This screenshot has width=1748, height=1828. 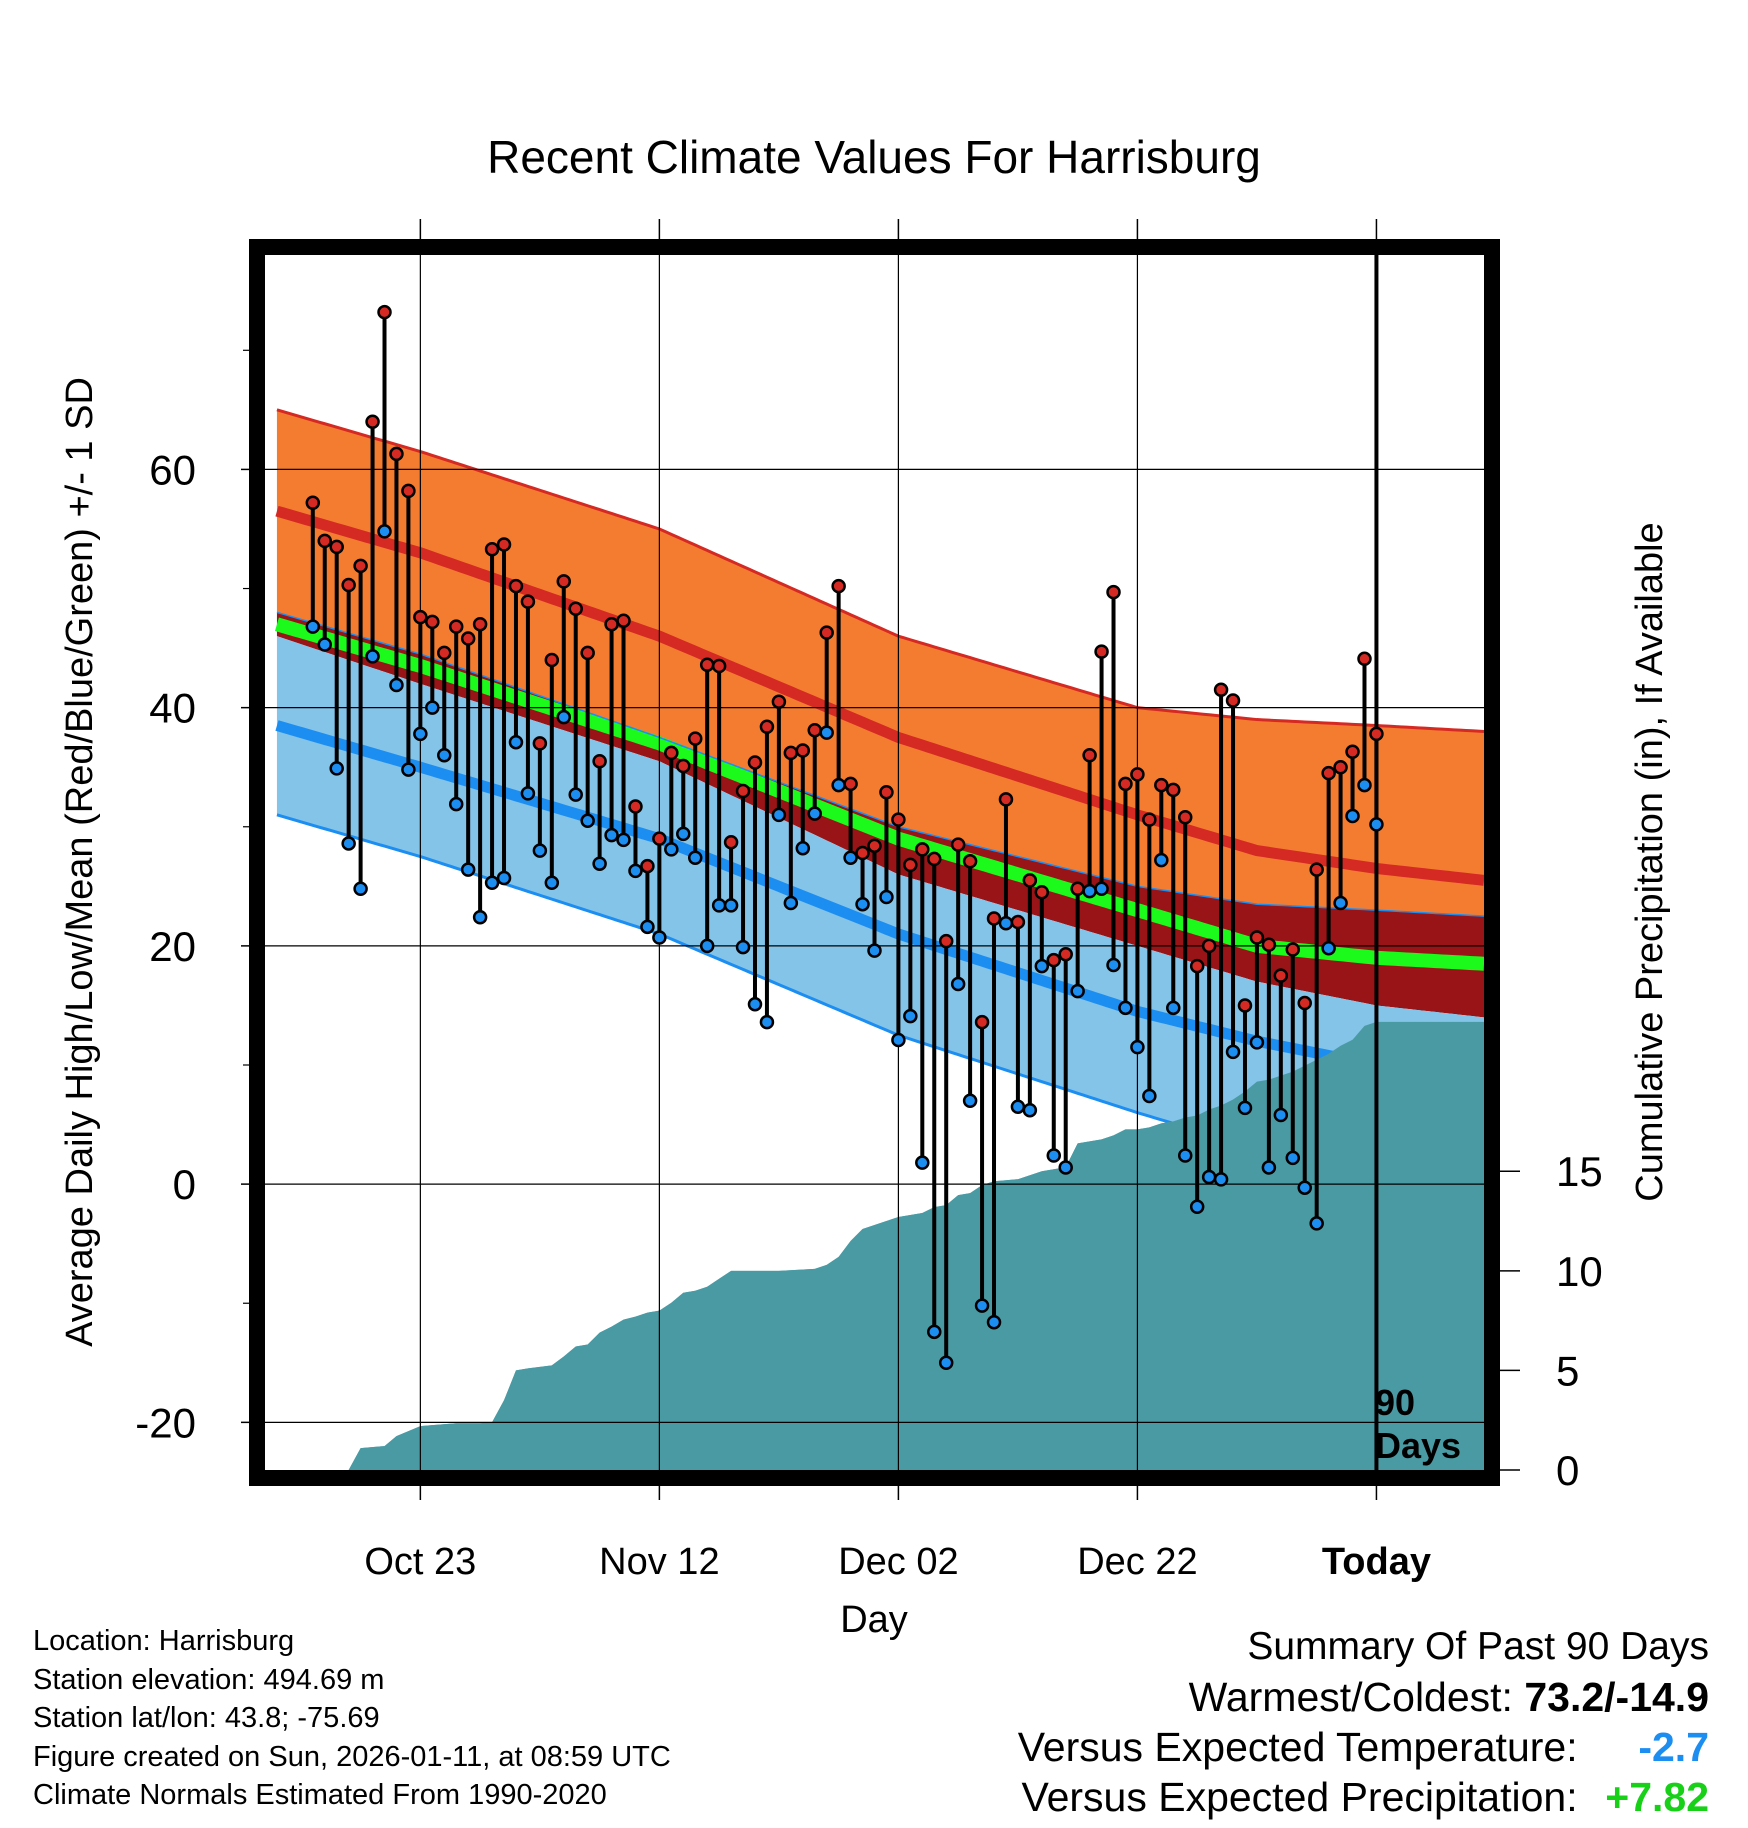 What do you see at coordinates (1567, 1370) in the screenshot?
I see `y2-tick-label: 5` at bounding box center [1567, 1370].